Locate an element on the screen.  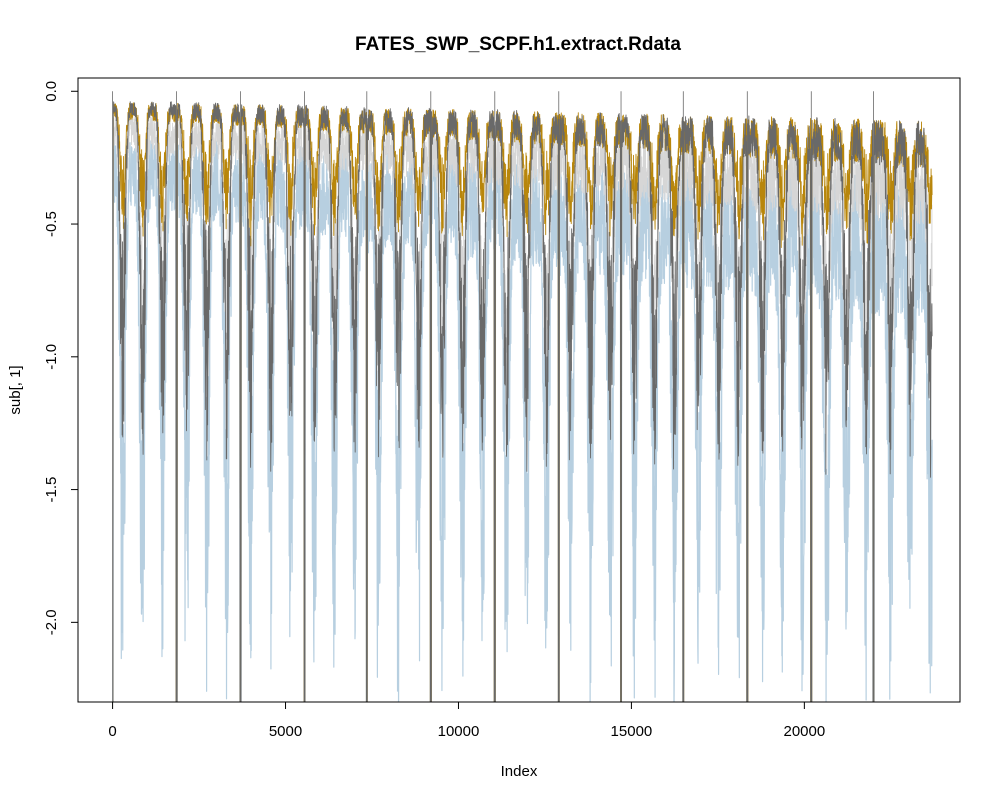
x-tick-label: 5000 is located at coordinates (285, 731).